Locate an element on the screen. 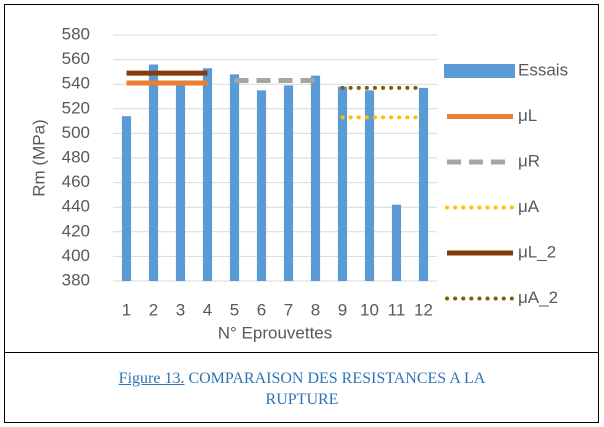 The image size is (604, 427). x-tick-label: 4 is located at coordinates (207, 309).